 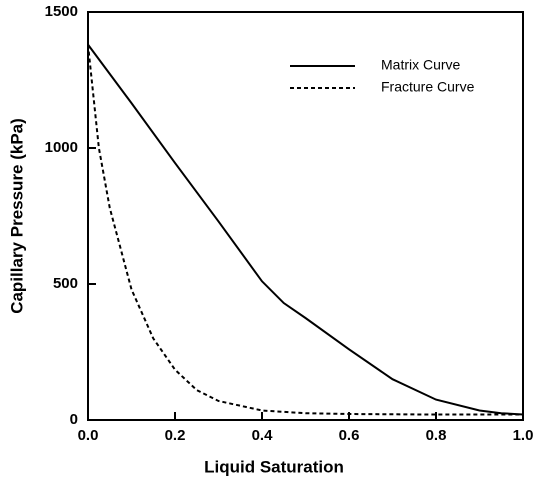 What do you see at coordinates (65, 283) in the screenshot?
I see `y-tick-label: 500` at bounding box center [65, 283].